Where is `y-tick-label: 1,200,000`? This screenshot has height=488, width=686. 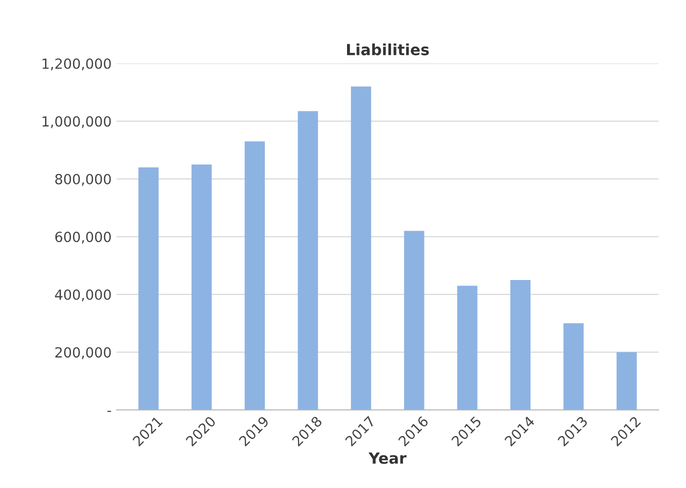
y-tick-label: 1,200,000 is located at coordinates (76, 64).